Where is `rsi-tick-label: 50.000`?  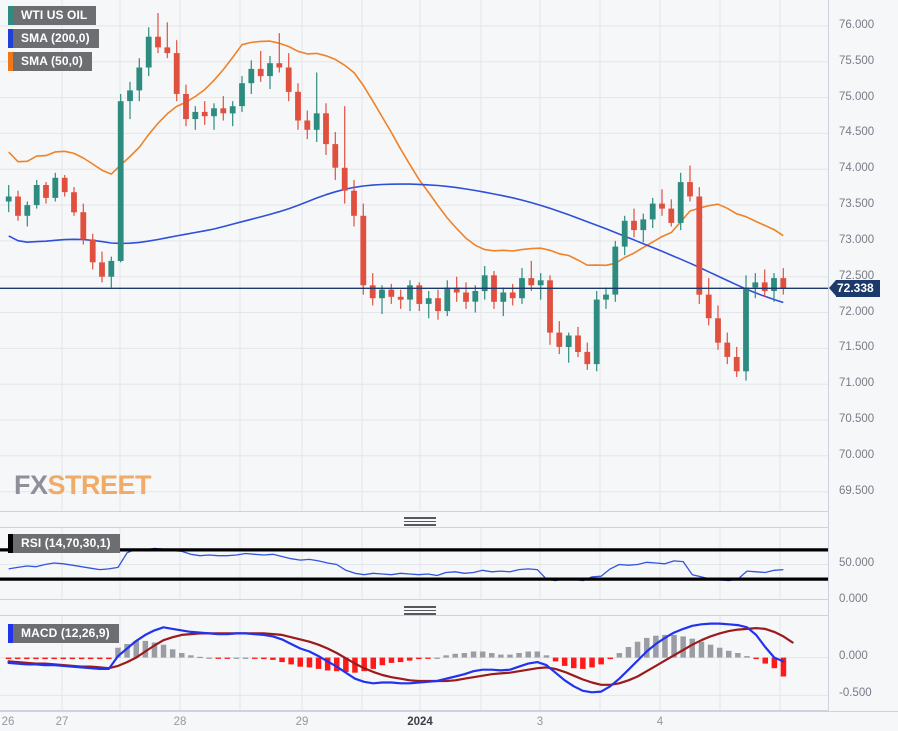
rsi-tick-label: 50.000 is located at coordinates (857, 562).